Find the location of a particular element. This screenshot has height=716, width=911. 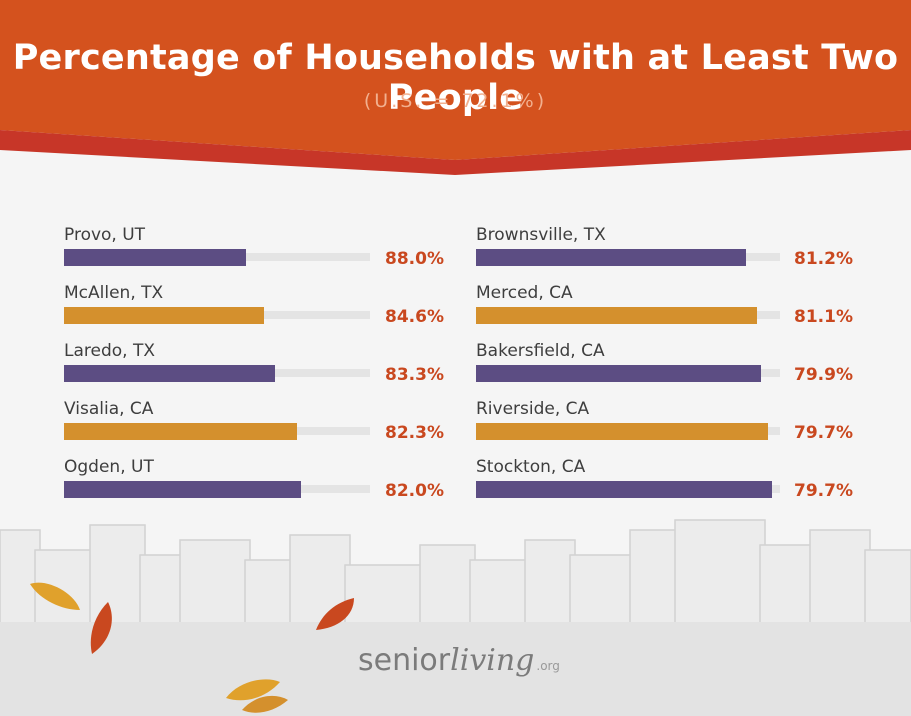

category-label: Brownsville, TX is located at coordinates (541, 235).